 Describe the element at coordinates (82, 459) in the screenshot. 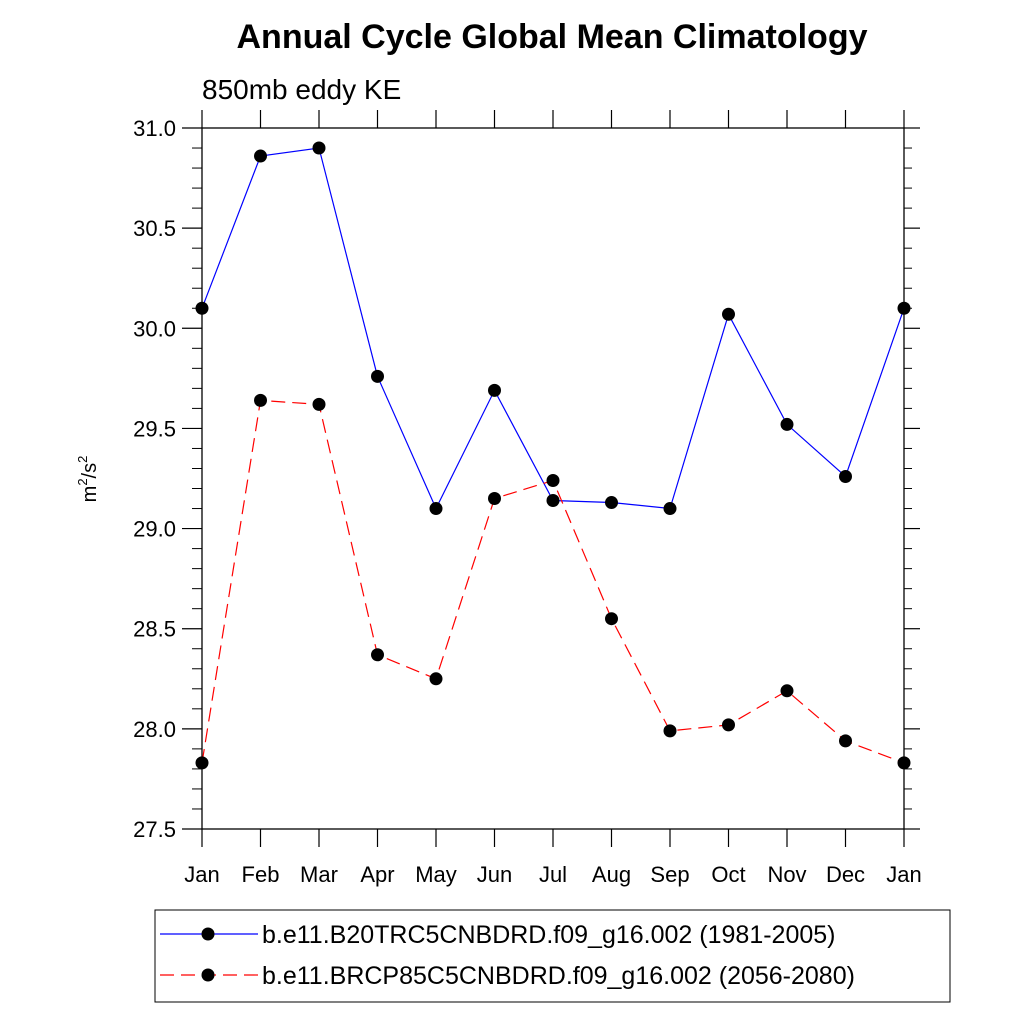

I see `y-axis-label-sup2: 2` at that location.